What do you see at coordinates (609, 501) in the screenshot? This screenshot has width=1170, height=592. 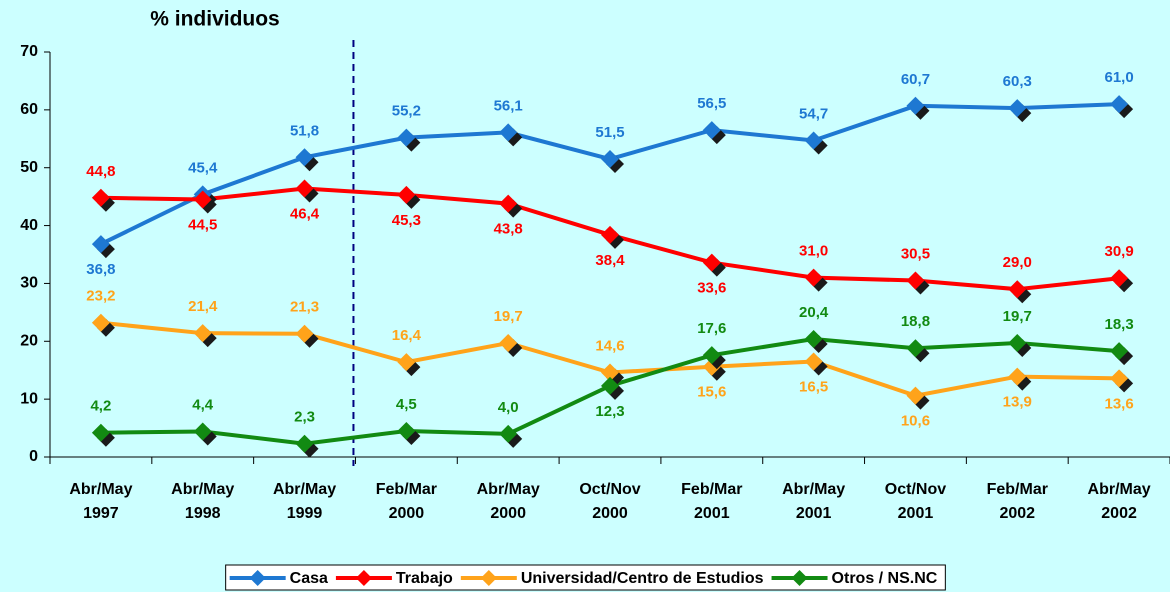 I see `x-tick-label: Oct/Nov 2000` at bounding box center [609, 501].